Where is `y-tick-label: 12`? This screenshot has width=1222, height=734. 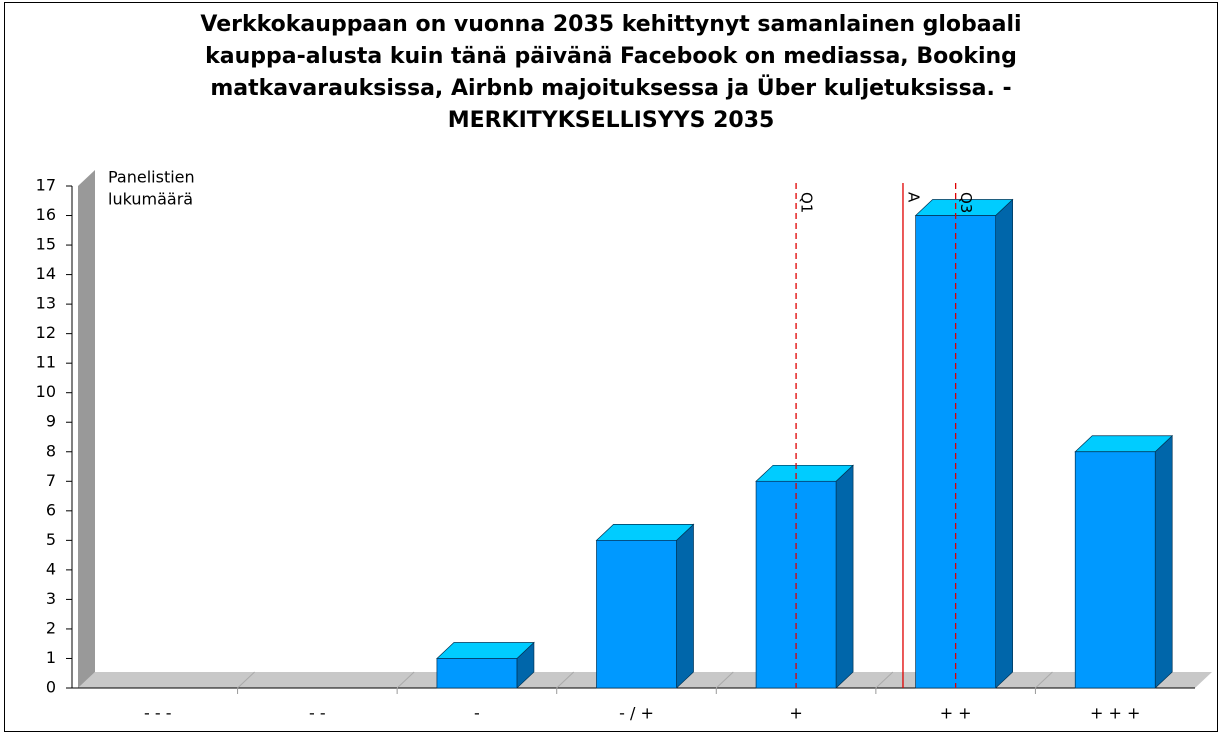 y-tick-label: 12 is located at coordinates (46, 332).